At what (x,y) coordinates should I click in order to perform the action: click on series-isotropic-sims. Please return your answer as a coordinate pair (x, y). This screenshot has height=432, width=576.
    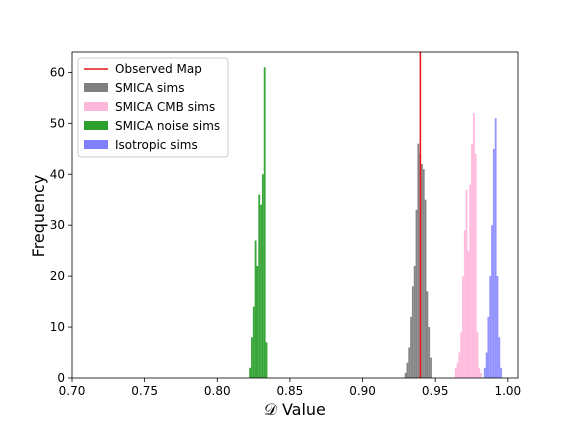
    Looking at the image, I should click on (493, 248).